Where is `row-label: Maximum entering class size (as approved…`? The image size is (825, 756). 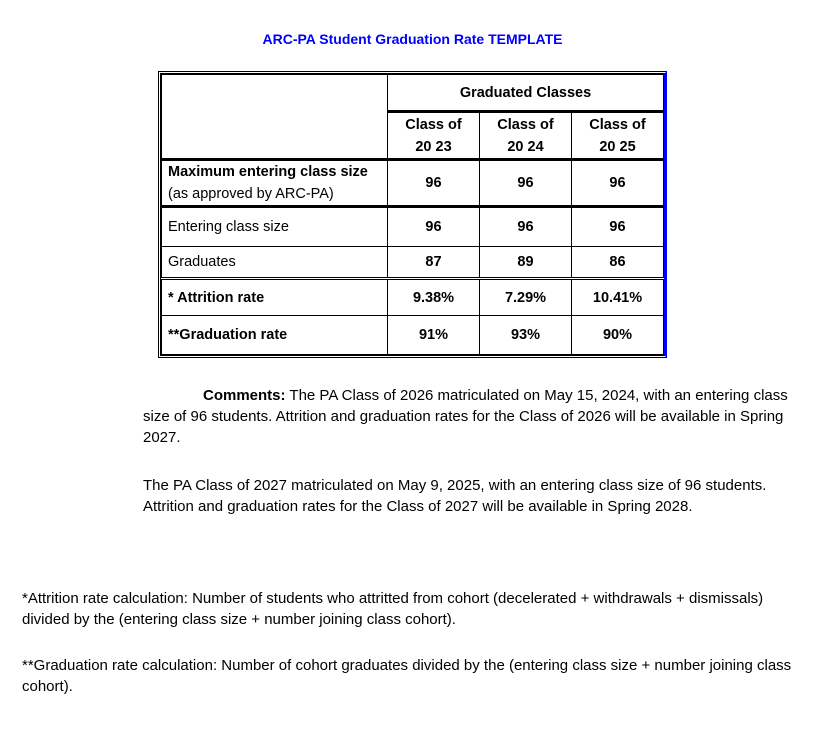 row-label: Maximum entering class size (as approved… is located at coordinates (274, 183).